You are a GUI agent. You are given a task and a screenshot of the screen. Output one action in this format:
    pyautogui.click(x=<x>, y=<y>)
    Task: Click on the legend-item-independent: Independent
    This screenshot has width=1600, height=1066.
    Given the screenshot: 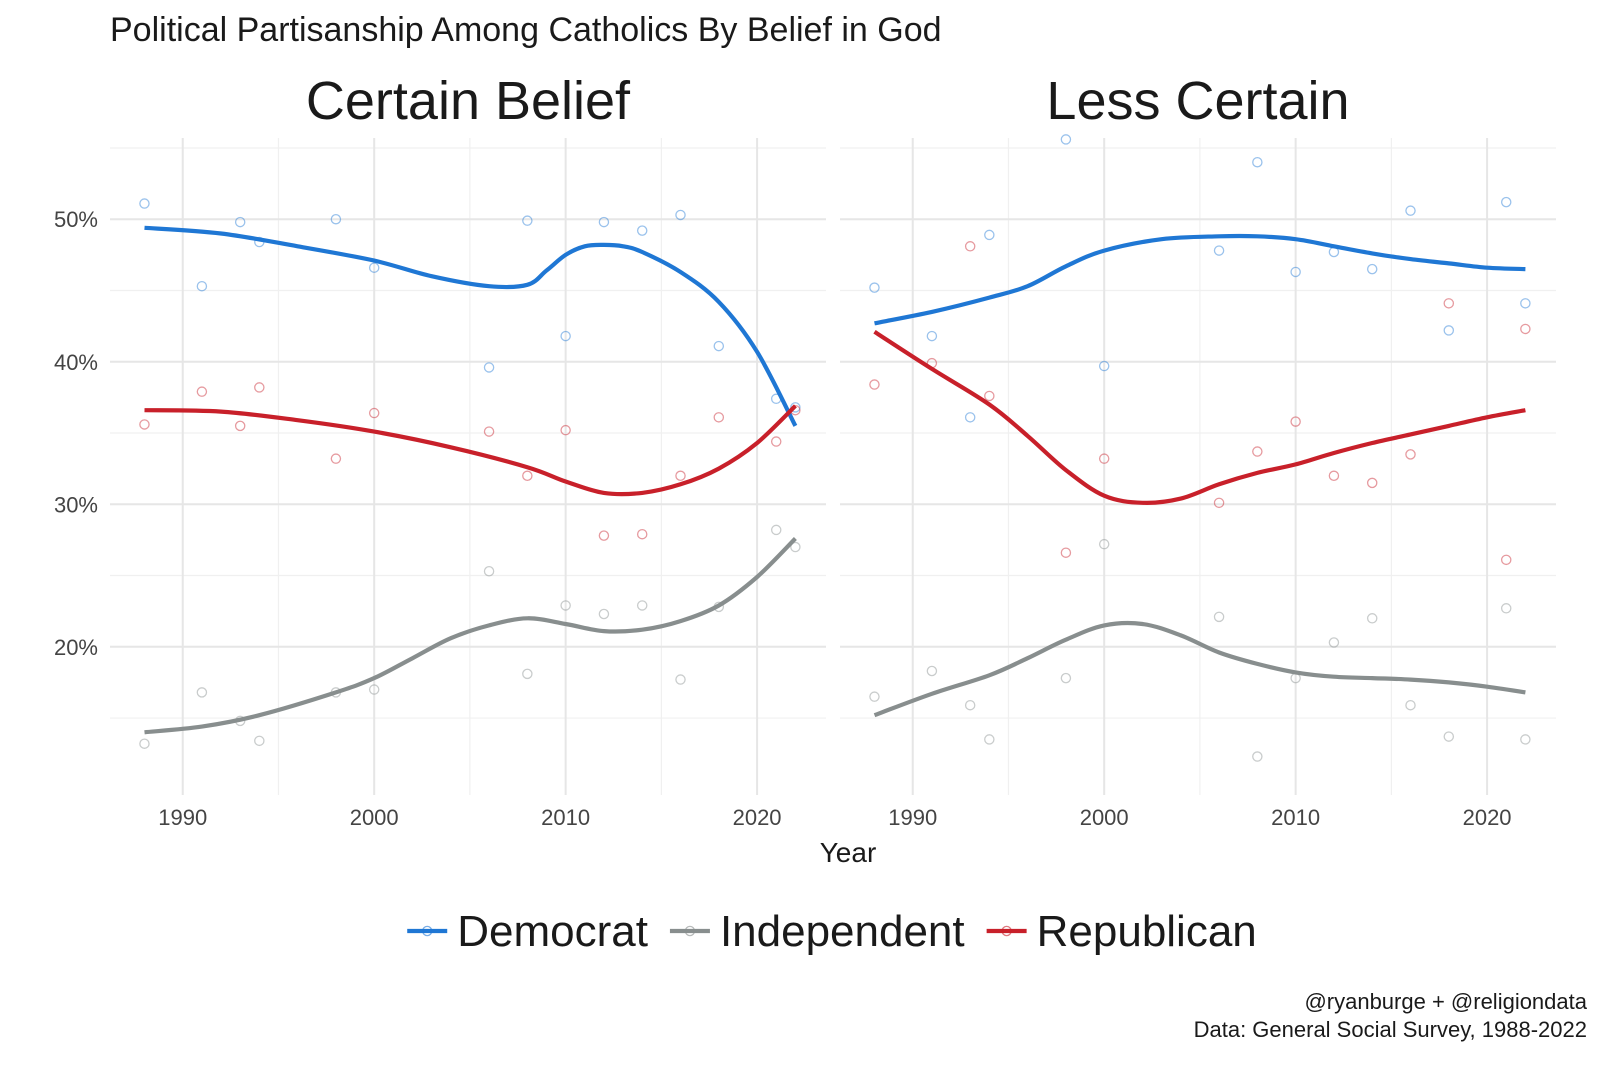 What is the action you would take?
    pyautogui.click(x=817, y=931)
    